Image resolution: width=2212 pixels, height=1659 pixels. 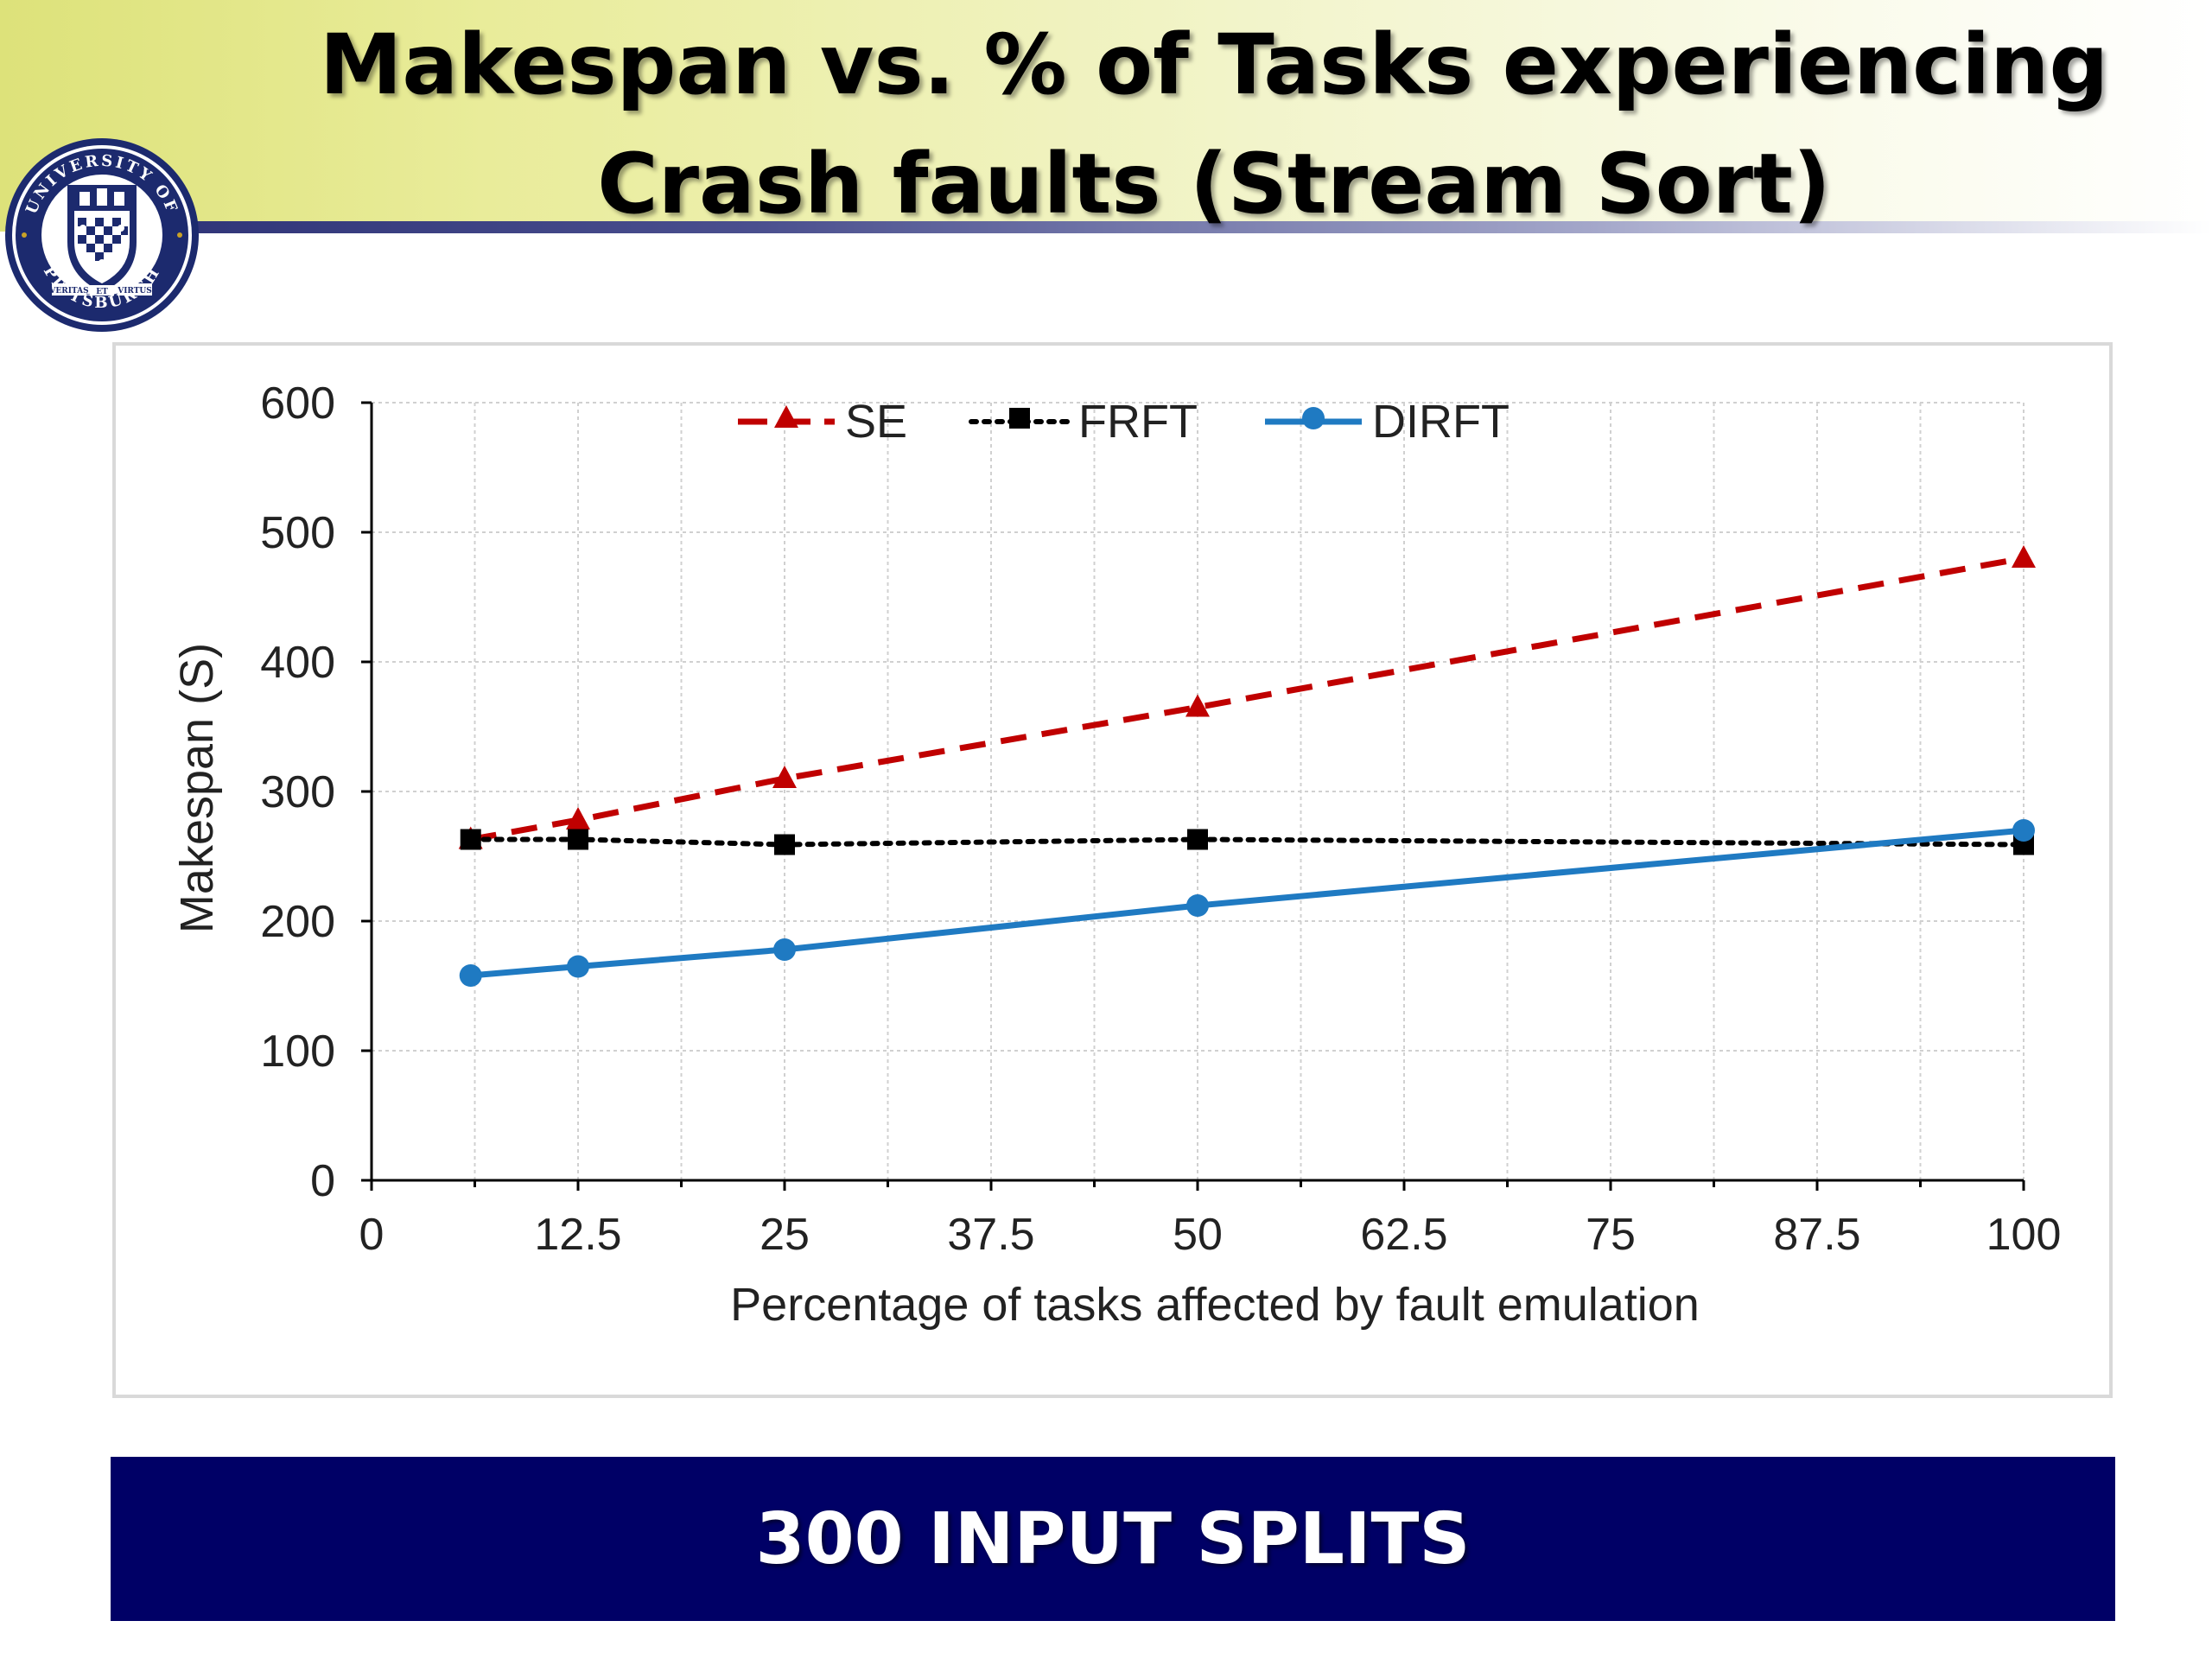 What do you see at coordinates (297, 922) in the screenshot?
I see `y-tick-label: 200` at bounding box center [297, 922].